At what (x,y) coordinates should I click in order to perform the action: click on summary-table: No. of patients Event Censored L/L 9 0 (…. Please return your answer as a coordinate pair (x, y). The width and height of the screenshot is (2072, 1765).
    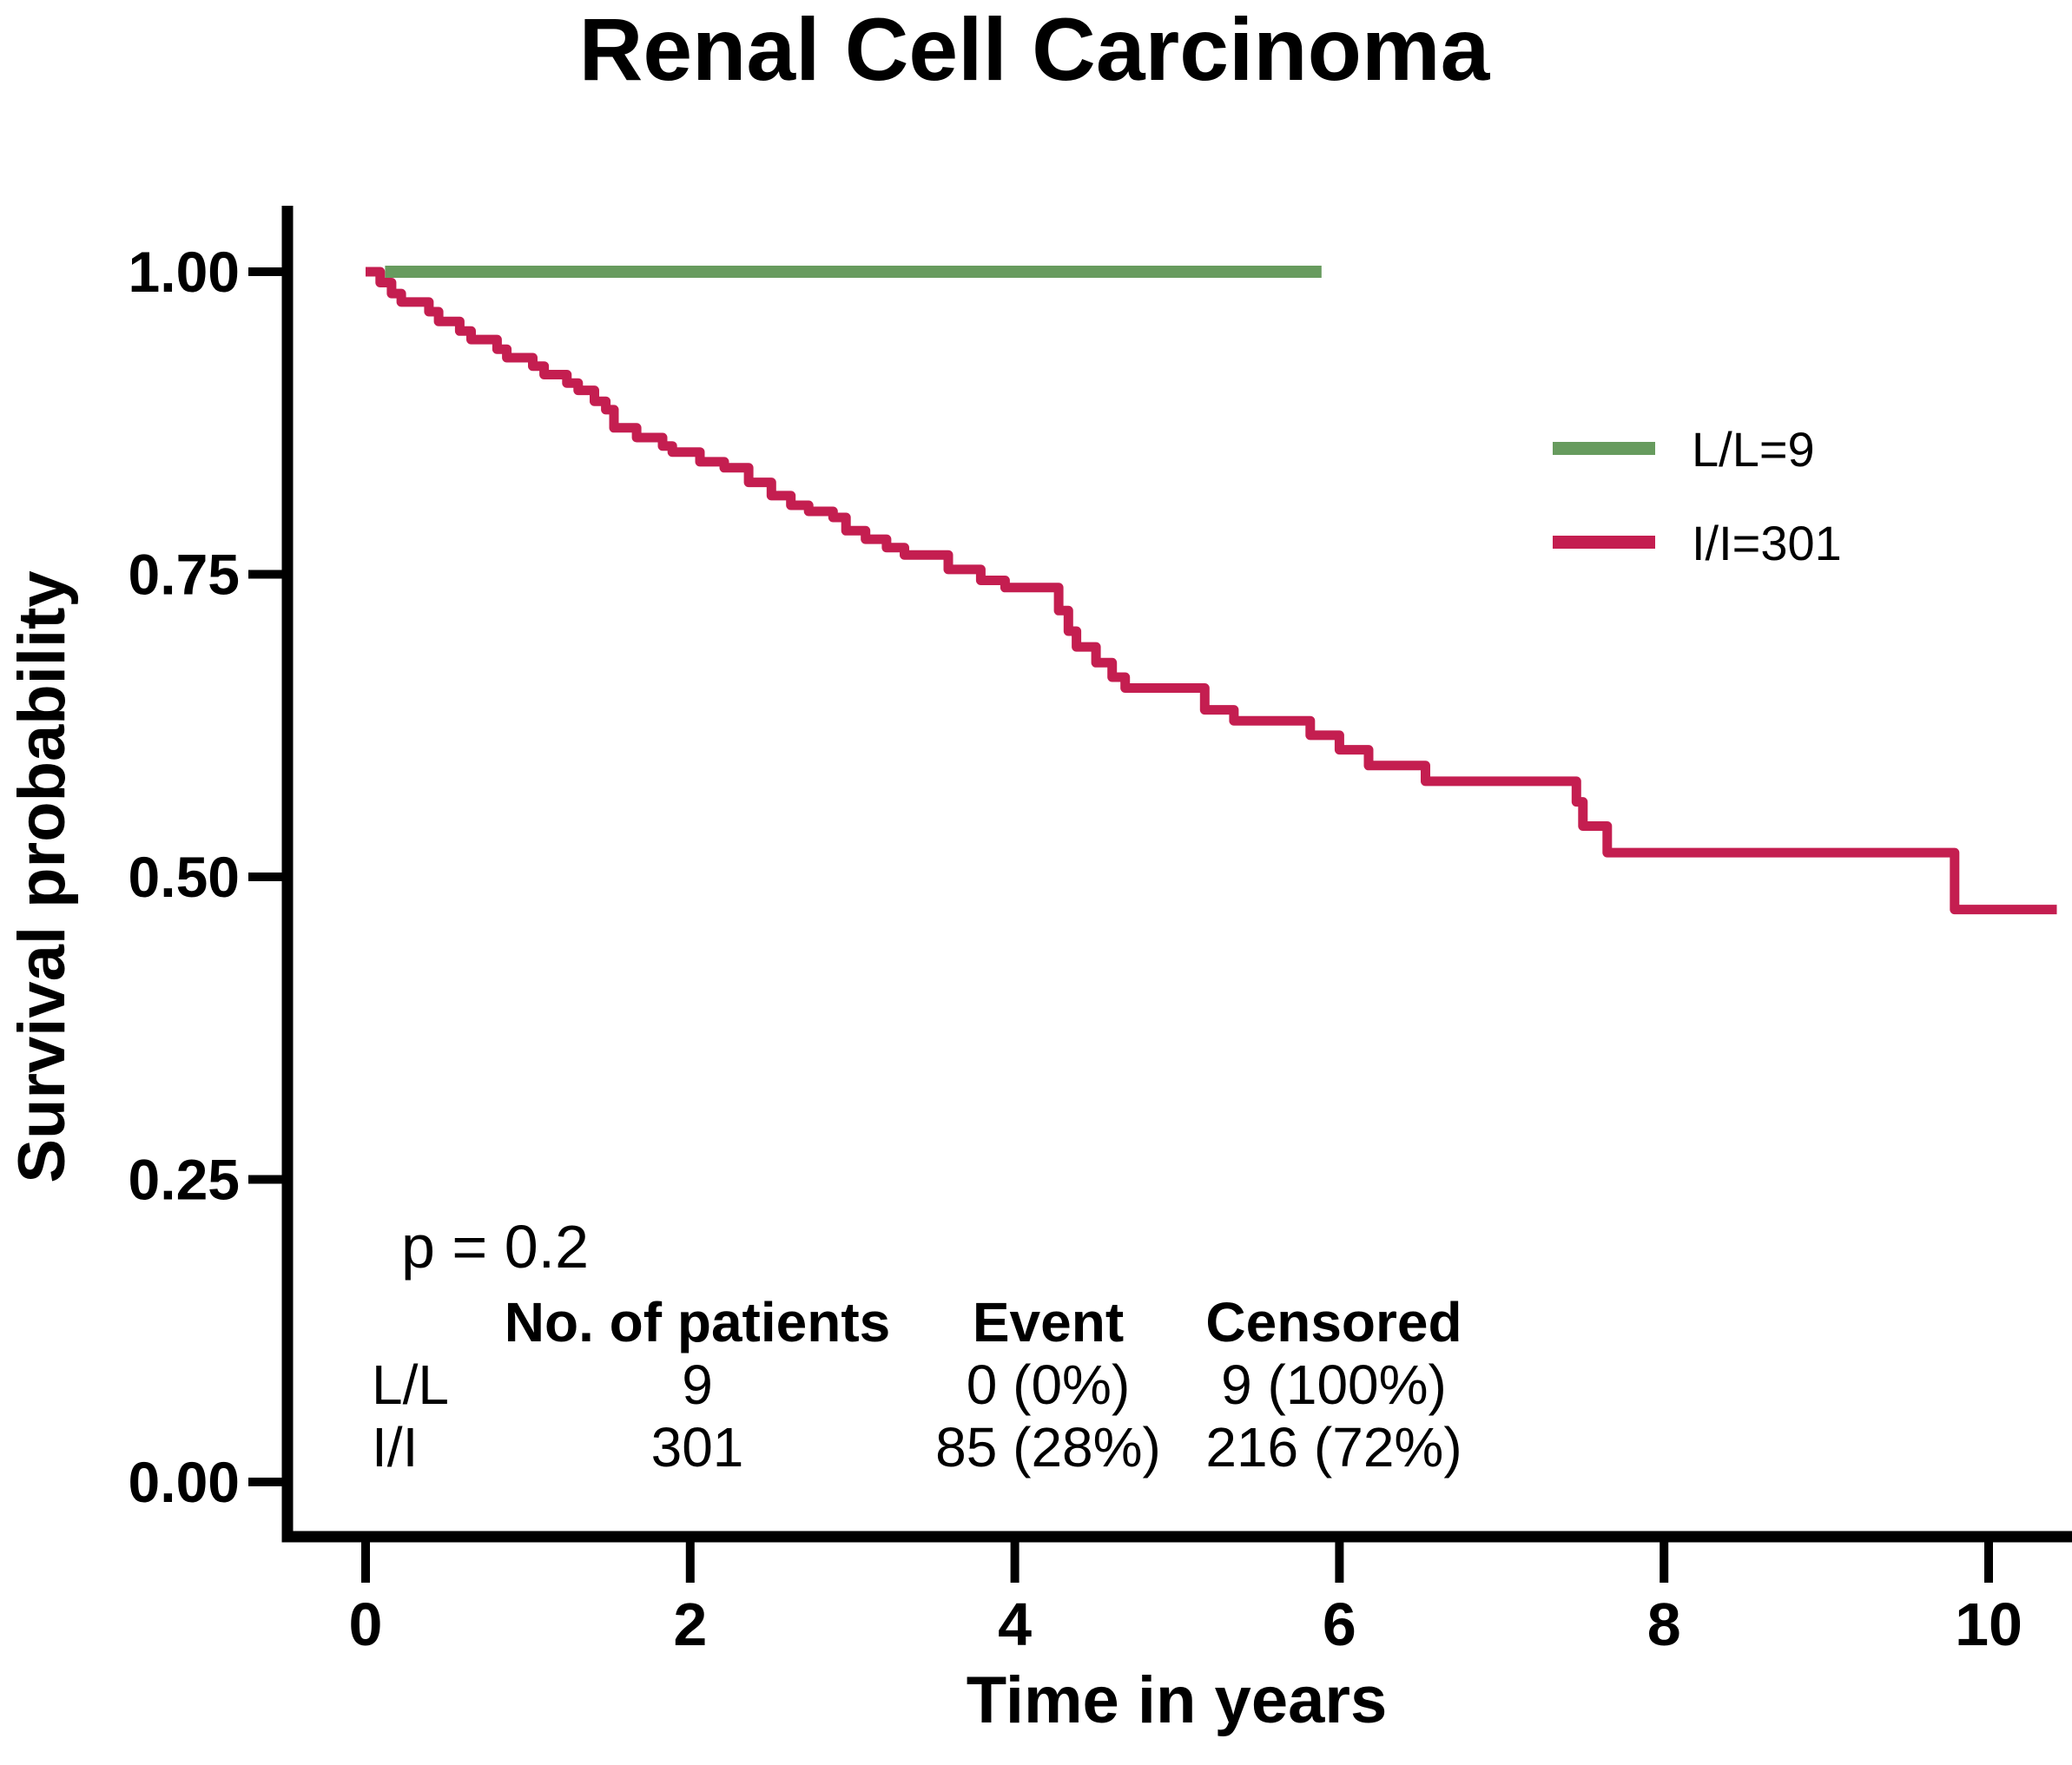
    Looking at the image, I should click on (917, 1385).